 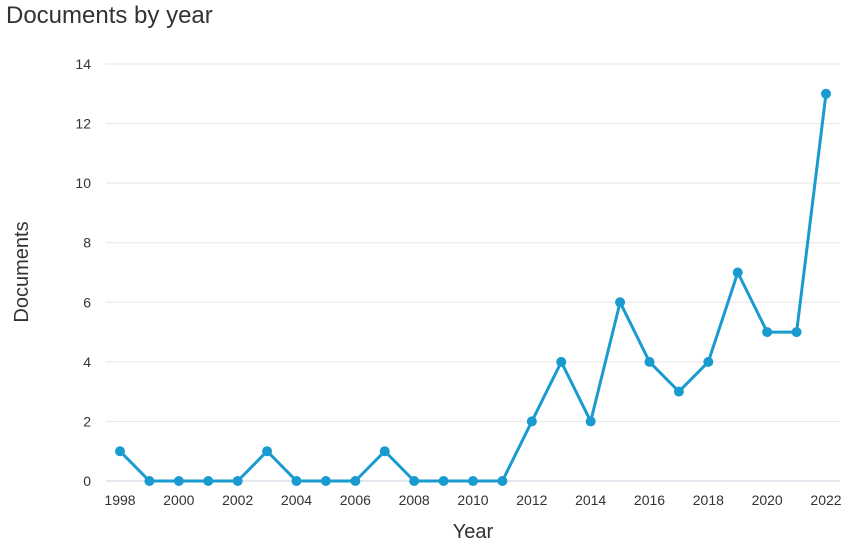 What do you see at coordinates (87, 421) in the screenshot?
I see `y-tick-label: 2` at bounding box center [87, 421].